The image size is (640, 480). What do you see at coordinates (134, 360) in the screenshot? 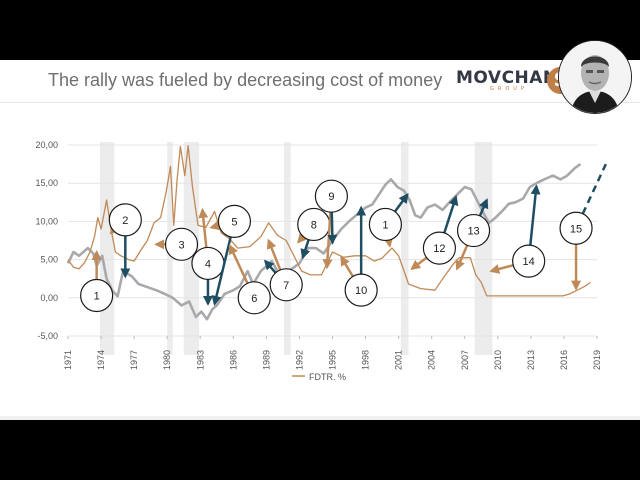
I see `x-tick-label: 1977` at bounding box center [134, 360].